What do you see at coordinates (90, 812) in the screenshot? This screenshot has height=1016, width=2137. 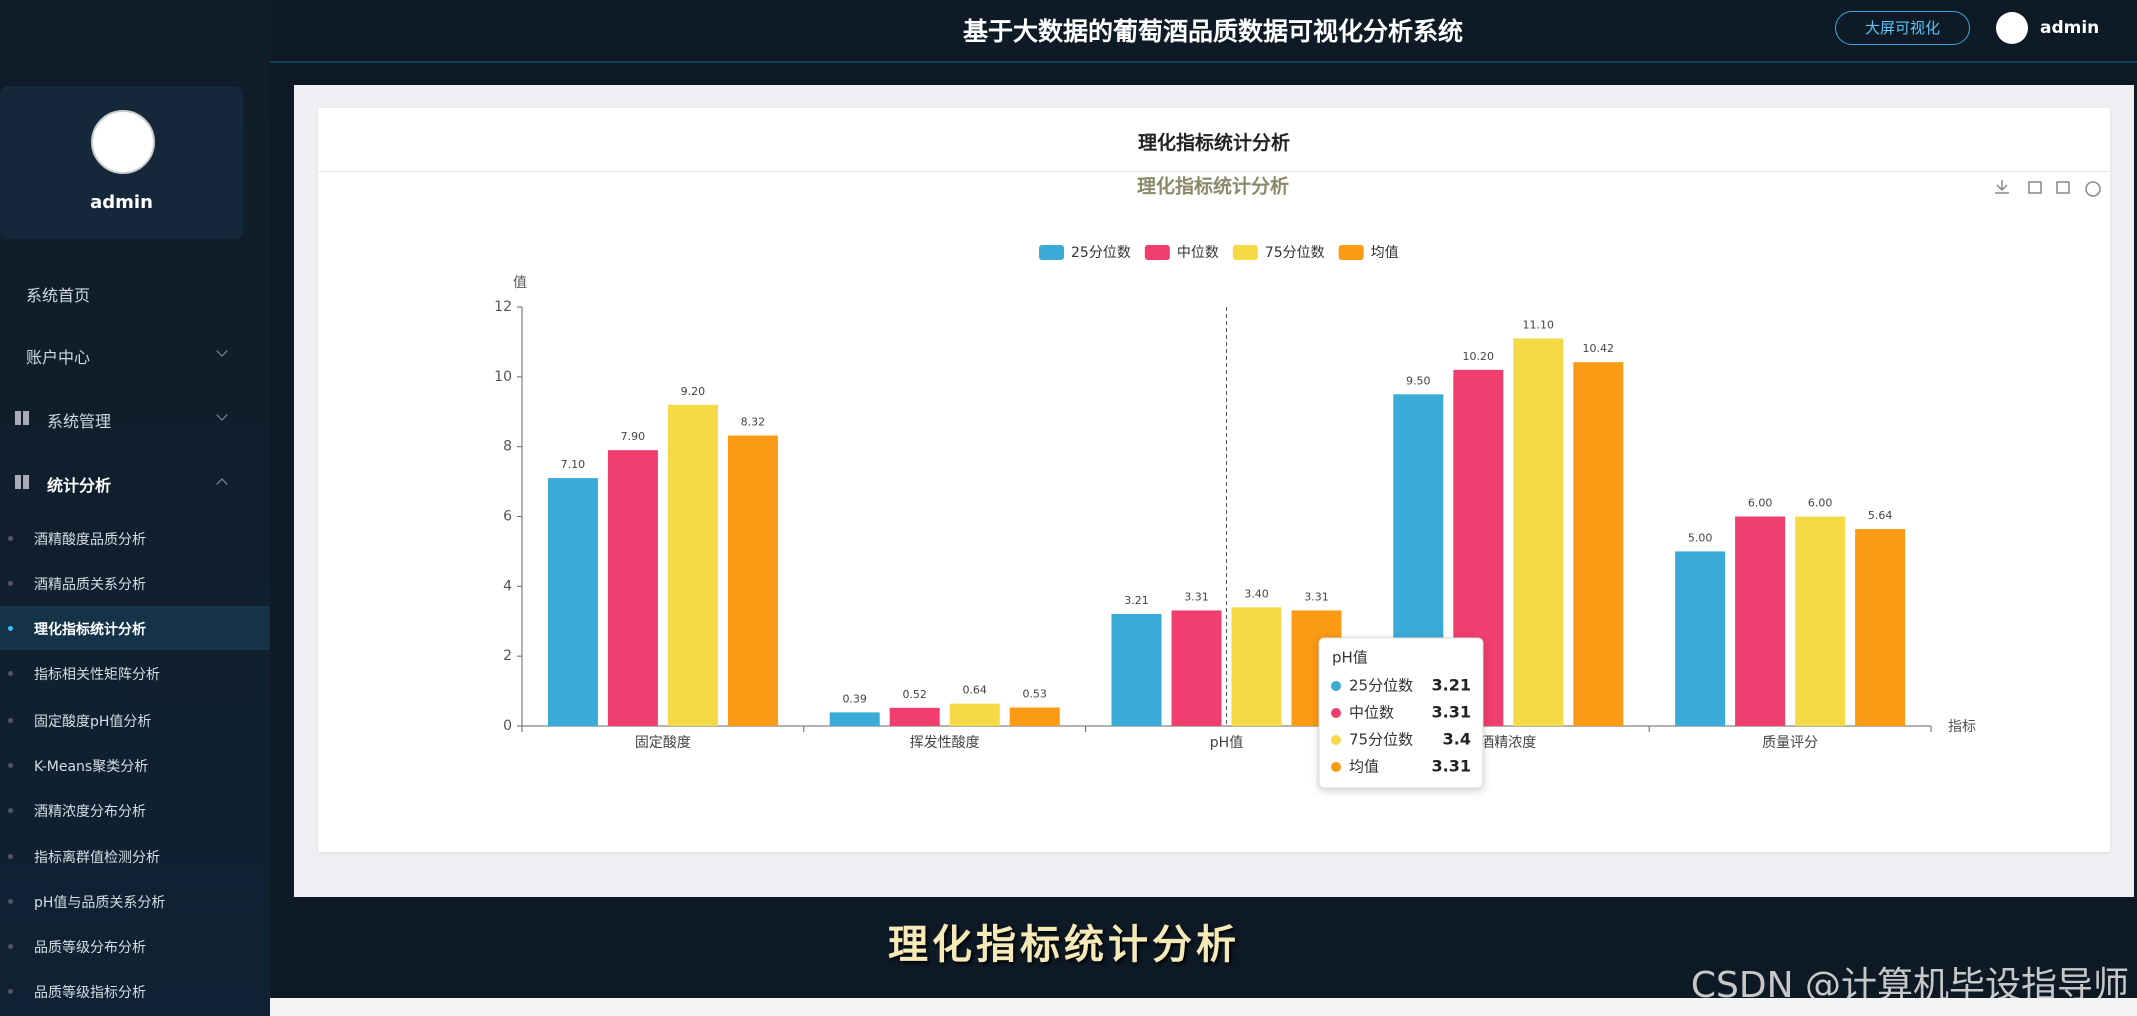 I see `submenu-item: 酒精浓度分布分析` at bounding box center [90, 812].